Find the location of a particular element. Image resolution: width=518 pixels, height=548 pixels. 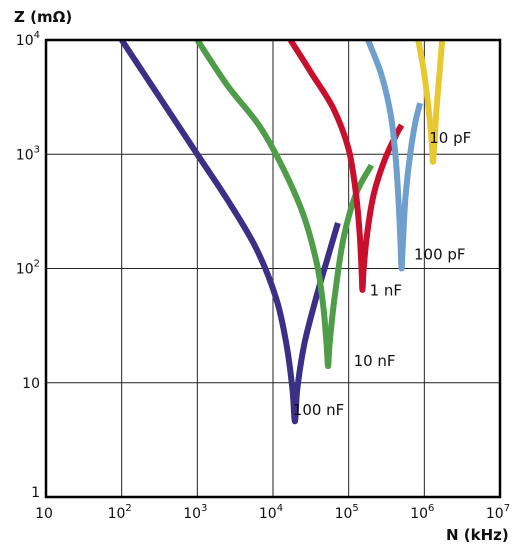

series-label-1-nf: 1 nF is located at coordinates (386, 291).